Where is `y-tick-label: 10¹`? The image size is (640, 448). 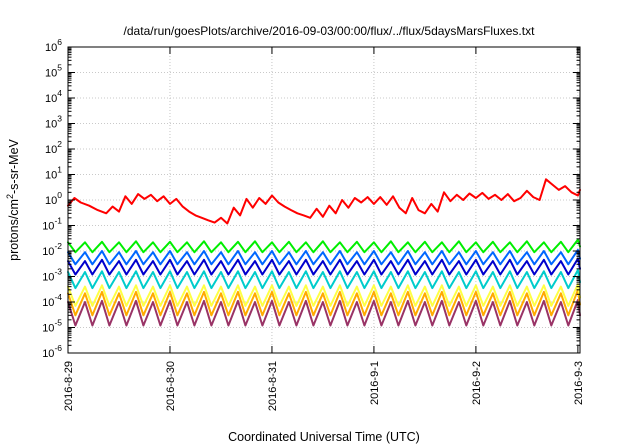
y-tick-label: 10¹ is located at coordinates (53, 173).